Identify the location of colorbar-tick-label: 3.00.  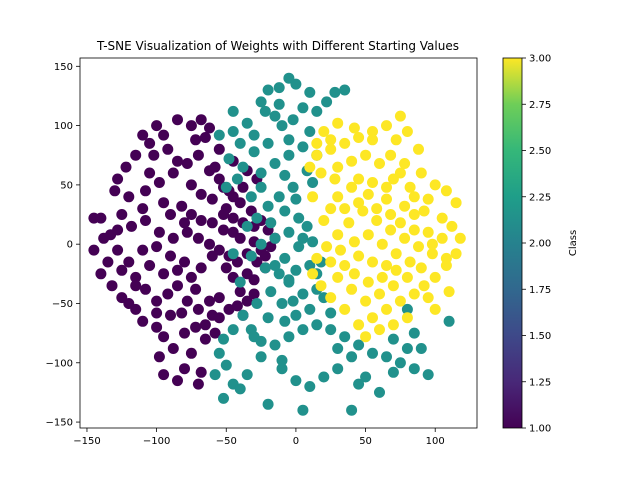
(540, 59).